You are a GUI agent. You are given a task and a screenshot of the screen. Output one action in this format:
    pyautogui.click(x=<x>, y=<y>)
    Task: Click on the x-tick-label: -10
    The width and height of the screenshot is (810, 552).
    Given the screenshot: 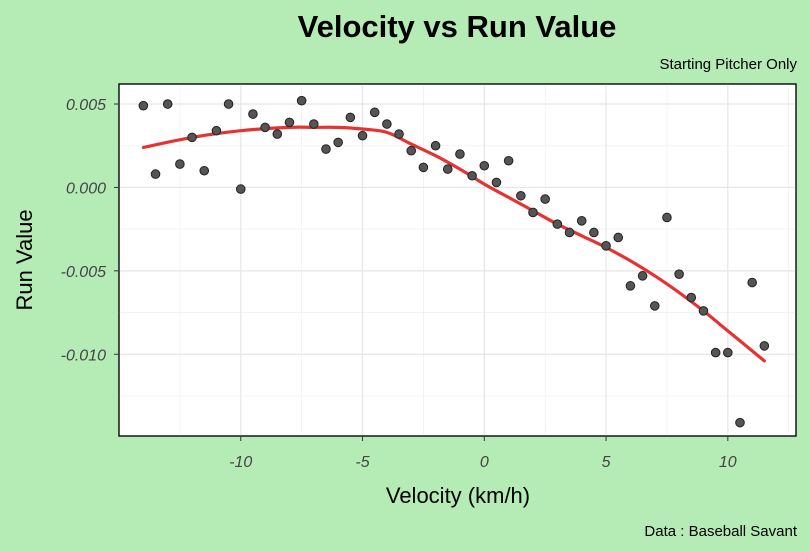 What is the action you would take?
    pyautogui.click(x=240, y=462)
    